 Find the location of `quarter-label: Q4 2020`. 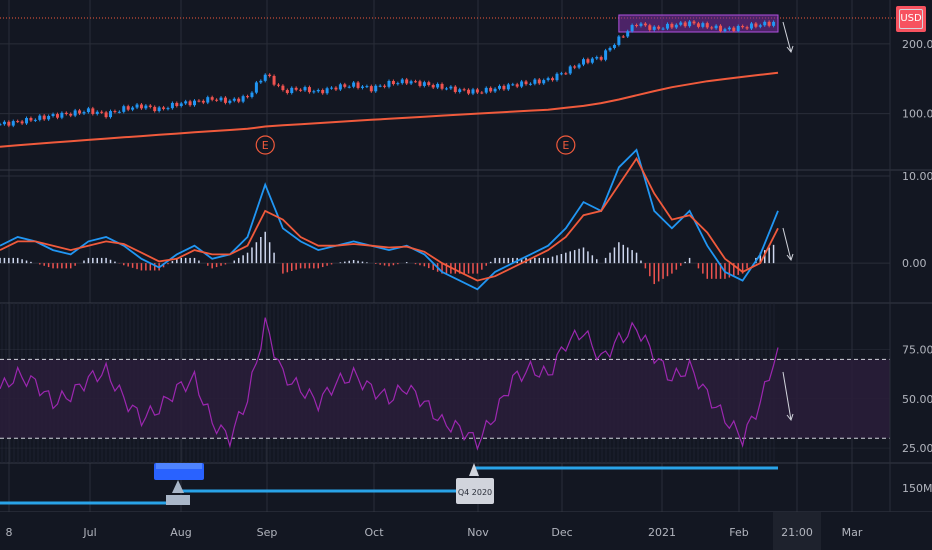

quarter-label: Q4 2020 is located at coordinates (475, 492).